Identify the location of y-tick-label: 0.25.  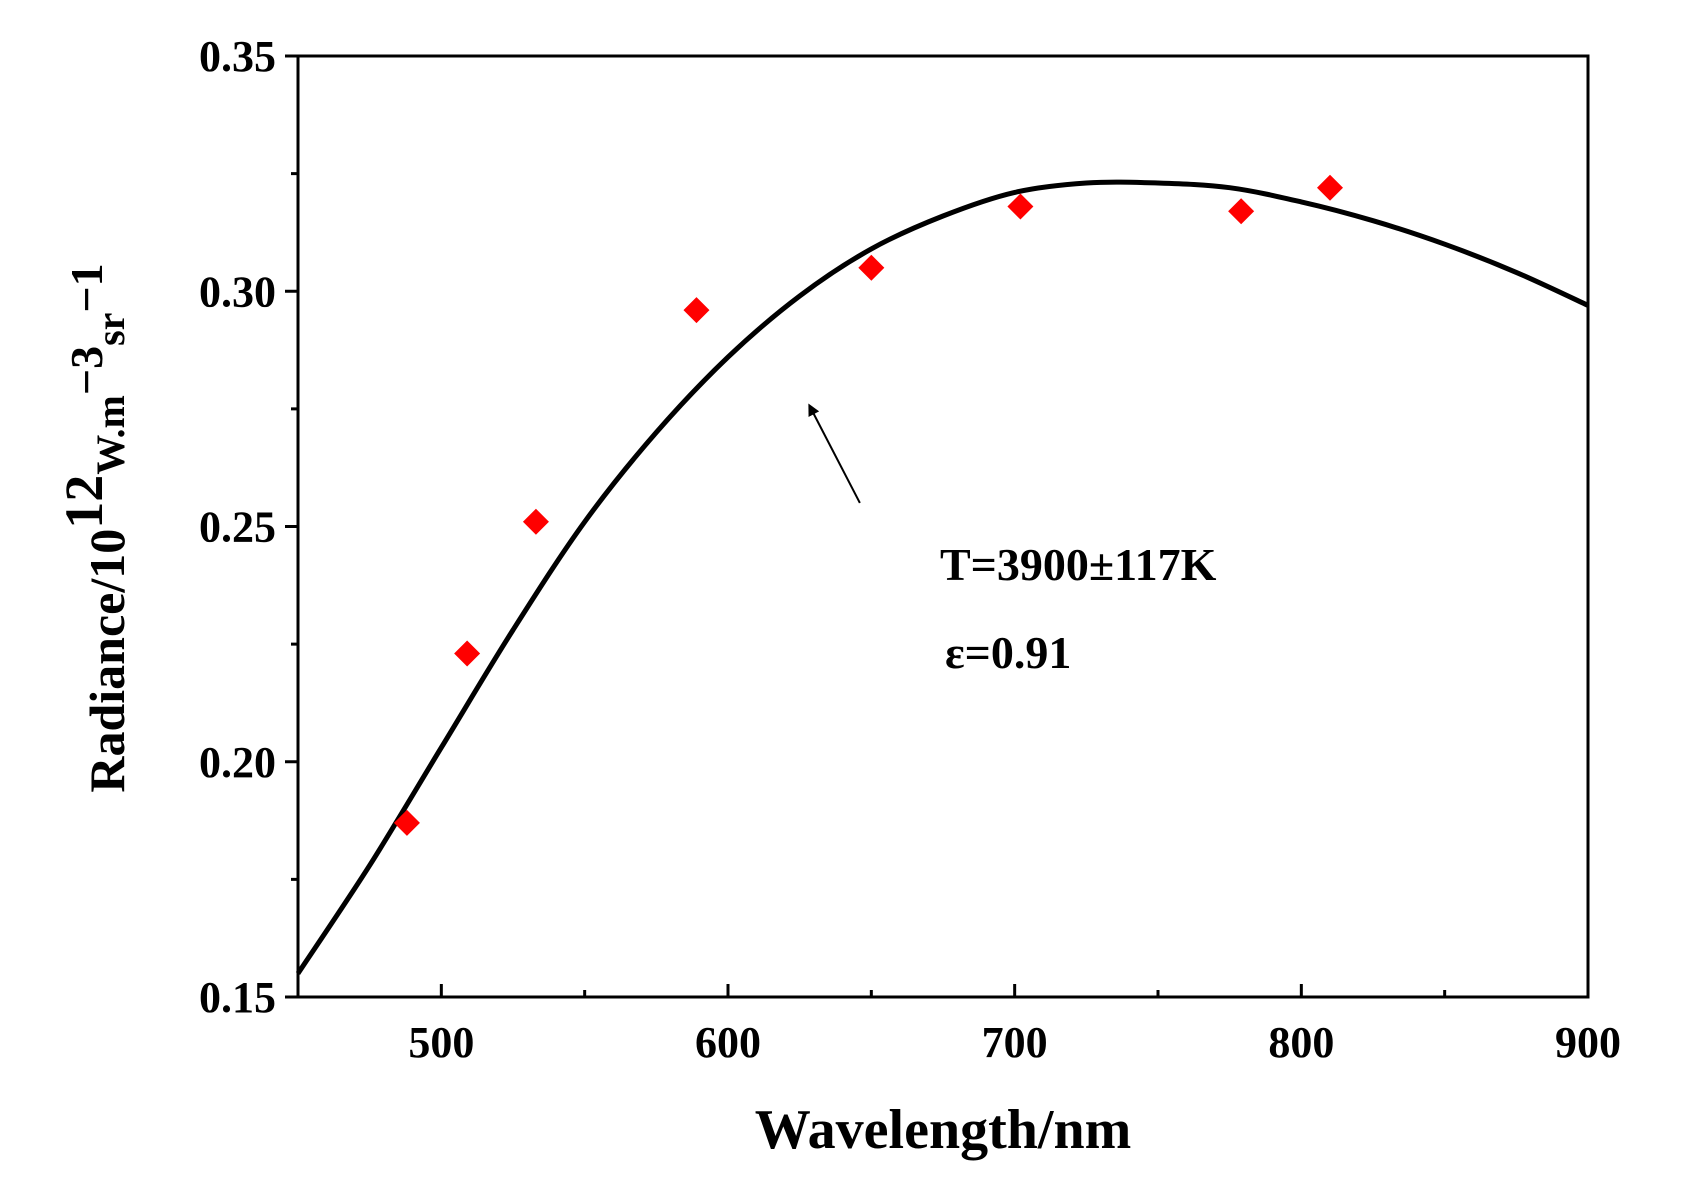
(237, 527).